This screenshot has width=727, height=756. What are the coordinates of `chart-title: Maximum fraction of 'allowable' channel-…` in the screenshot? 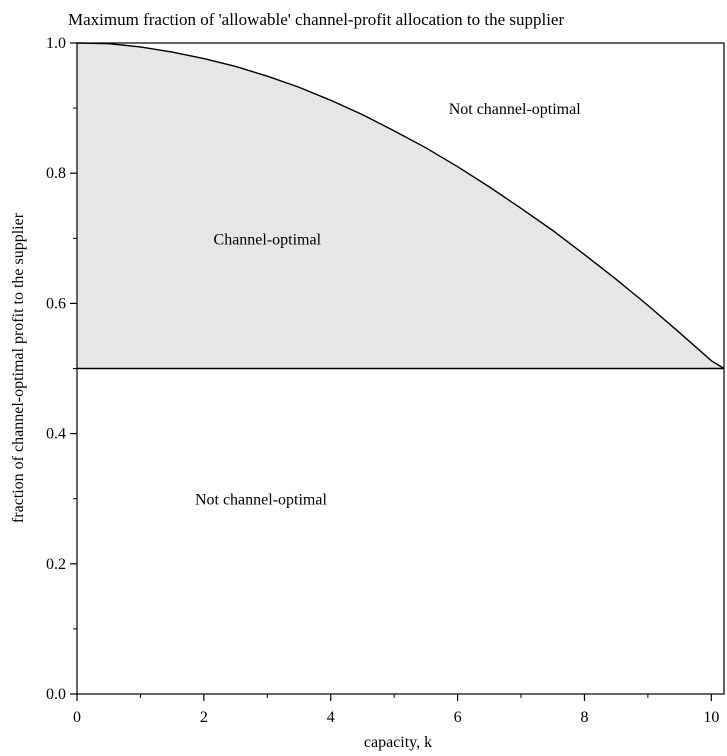 It's located at (316, 19).